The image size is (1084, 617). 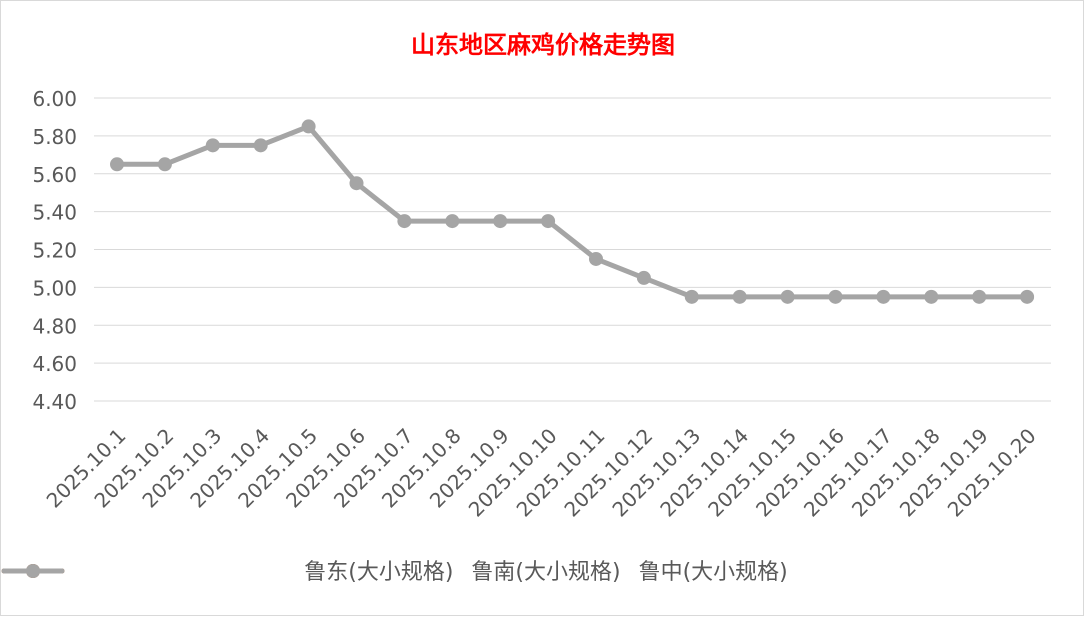 I want to click on legend-item: 鲁南(大小规格), so click(x=311, y=570).